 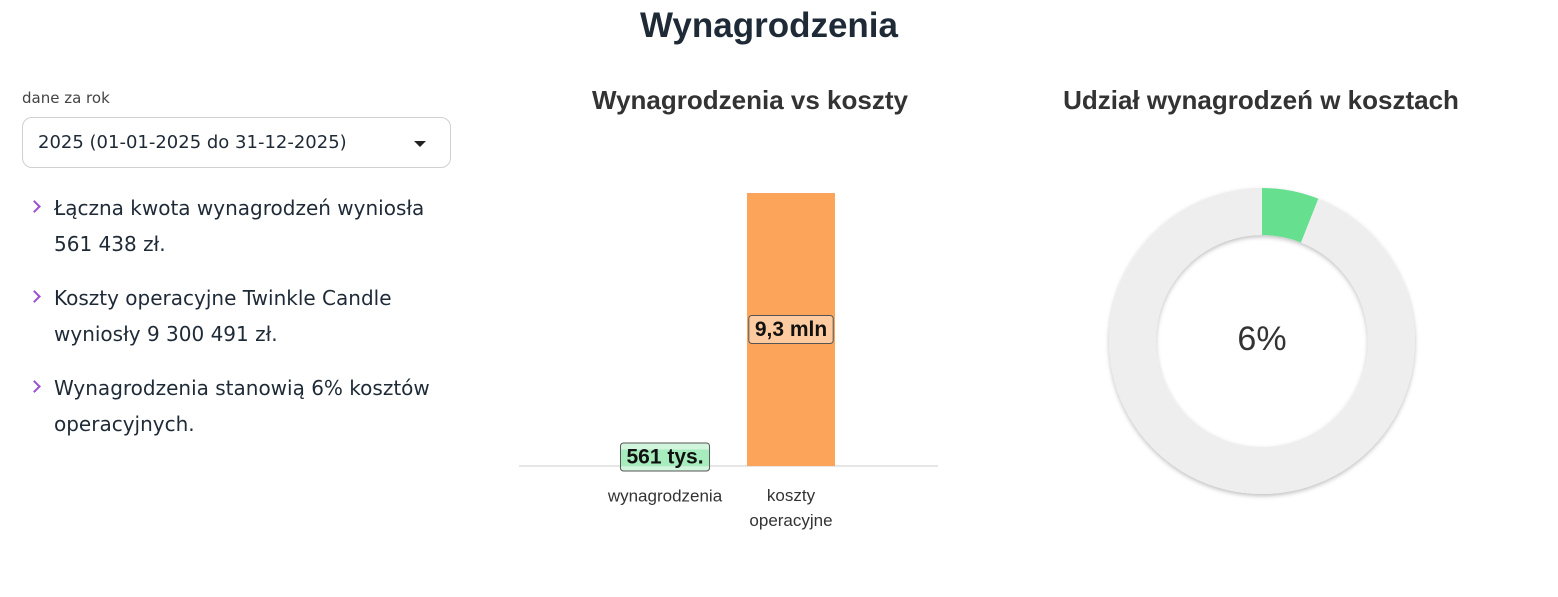 What do you see at coordinates (750, 100) in the screenshot?
I see `chart-title: Wynagrodzenia vs koszty` at bounding box center [750, 100].